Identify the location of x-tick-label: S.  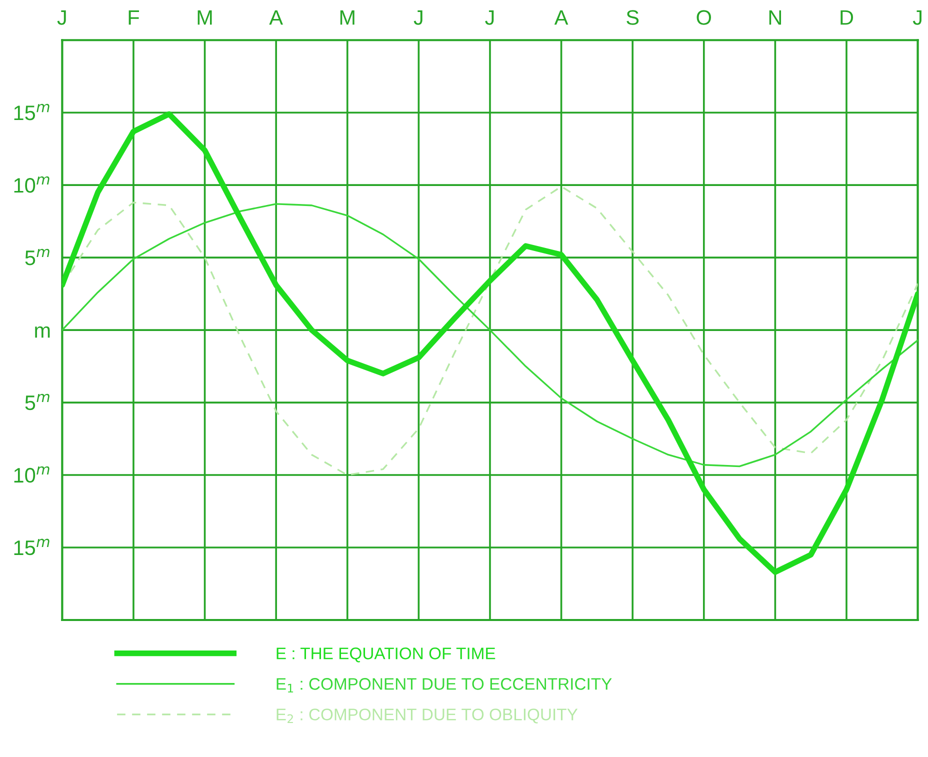
(632, 17).